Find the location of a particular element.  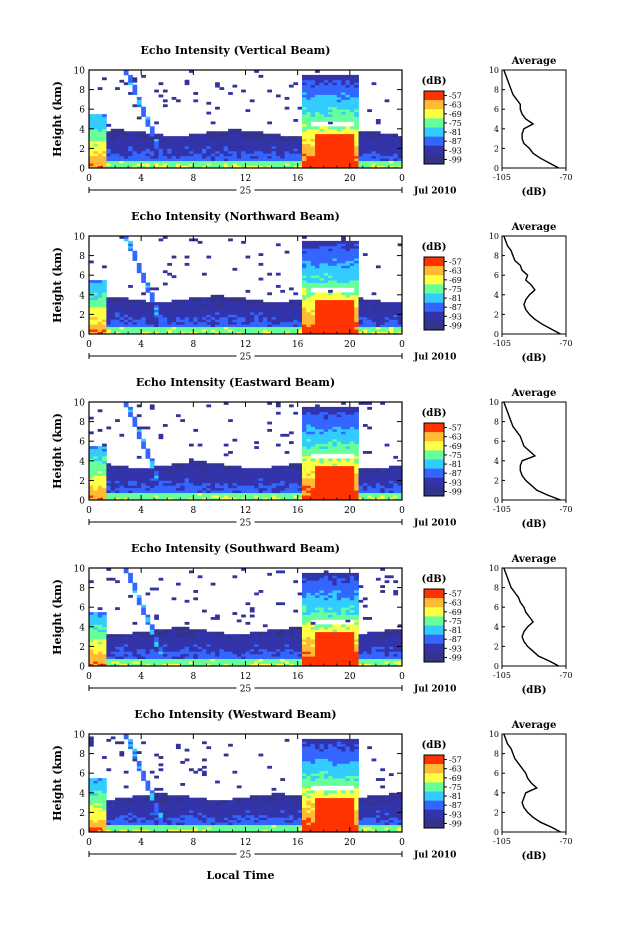

average-y-tick-label: 4 is located at coordinates (496, 295).